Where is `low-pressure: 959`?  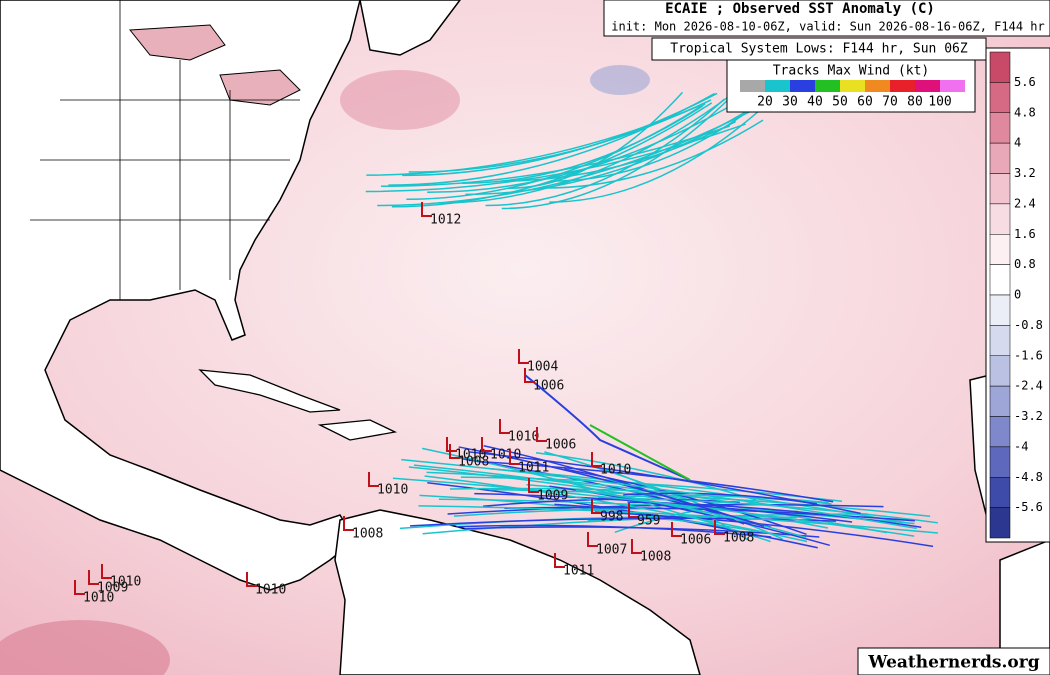 low-pressure: 959 is located at coordinates (648, 521).